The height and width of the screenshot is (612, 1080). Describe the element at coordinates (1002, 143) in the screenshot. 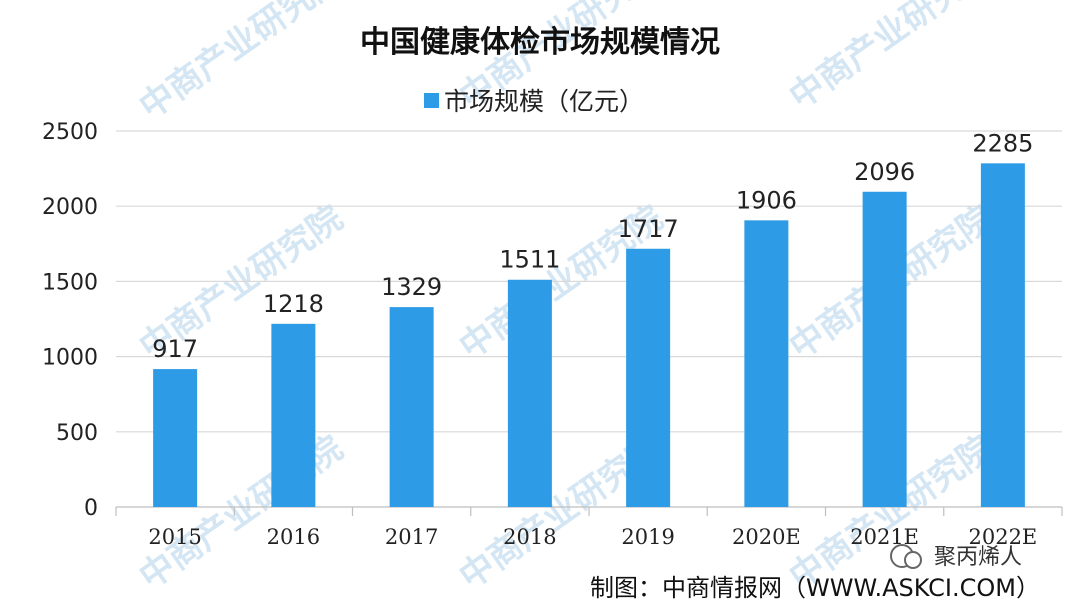

I see `data-label-2022E: 2285` at that location.